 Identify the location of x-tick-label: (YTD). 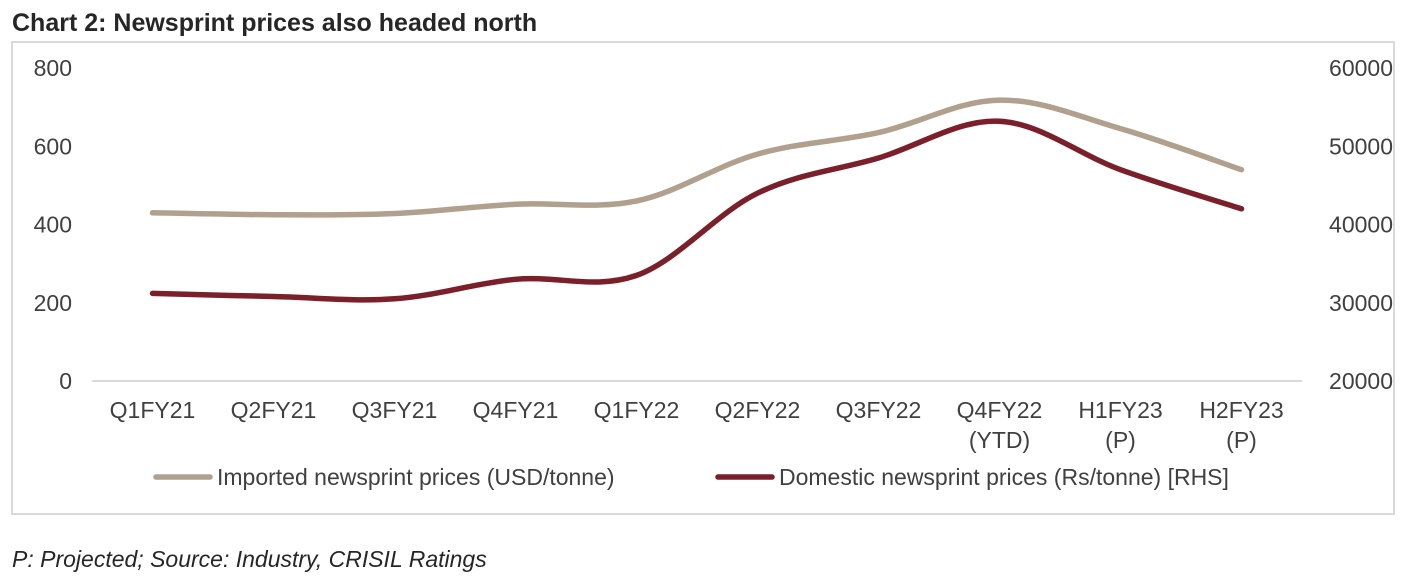
(999, 440).